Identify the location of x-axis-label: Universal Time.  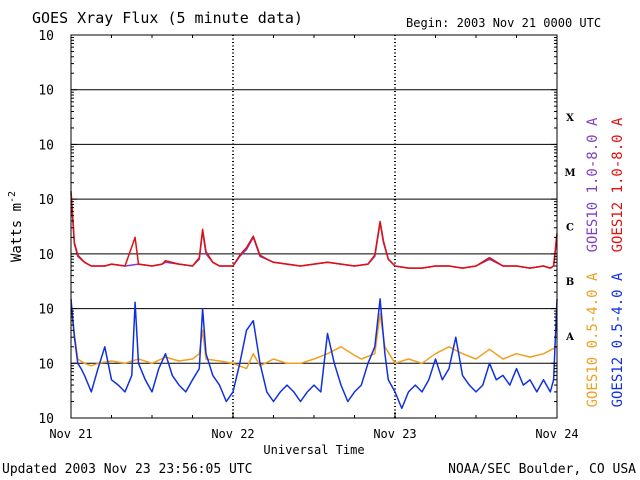
(313, 450).